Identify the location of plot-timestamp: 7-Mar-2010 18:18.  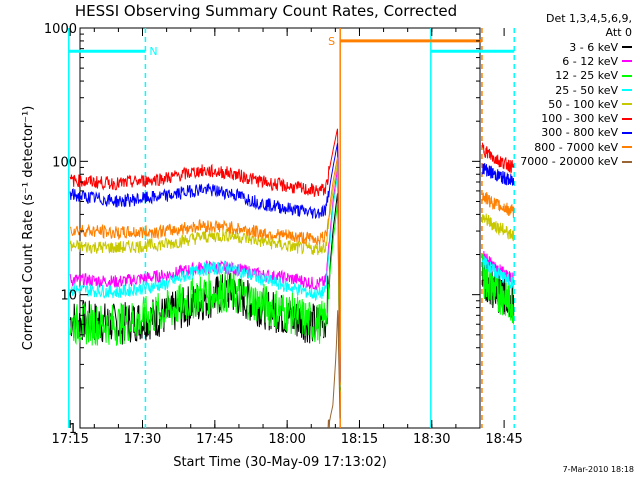
(598, 469).